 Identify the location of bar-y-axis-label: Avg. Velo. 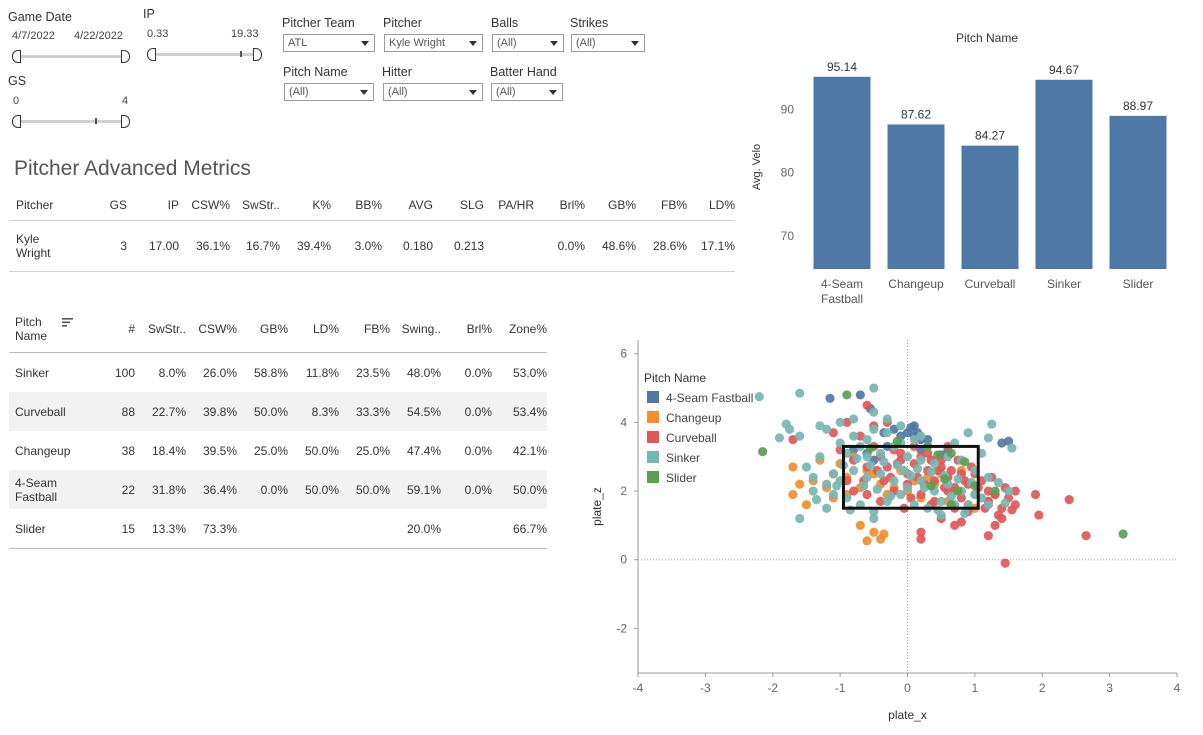
(757, 167).